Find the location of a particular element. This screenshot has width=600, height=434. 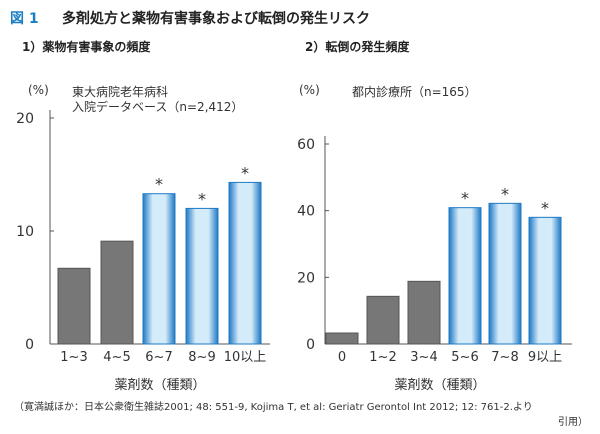

x-tick-label: 7~8 is located at coordinates (504, 357).